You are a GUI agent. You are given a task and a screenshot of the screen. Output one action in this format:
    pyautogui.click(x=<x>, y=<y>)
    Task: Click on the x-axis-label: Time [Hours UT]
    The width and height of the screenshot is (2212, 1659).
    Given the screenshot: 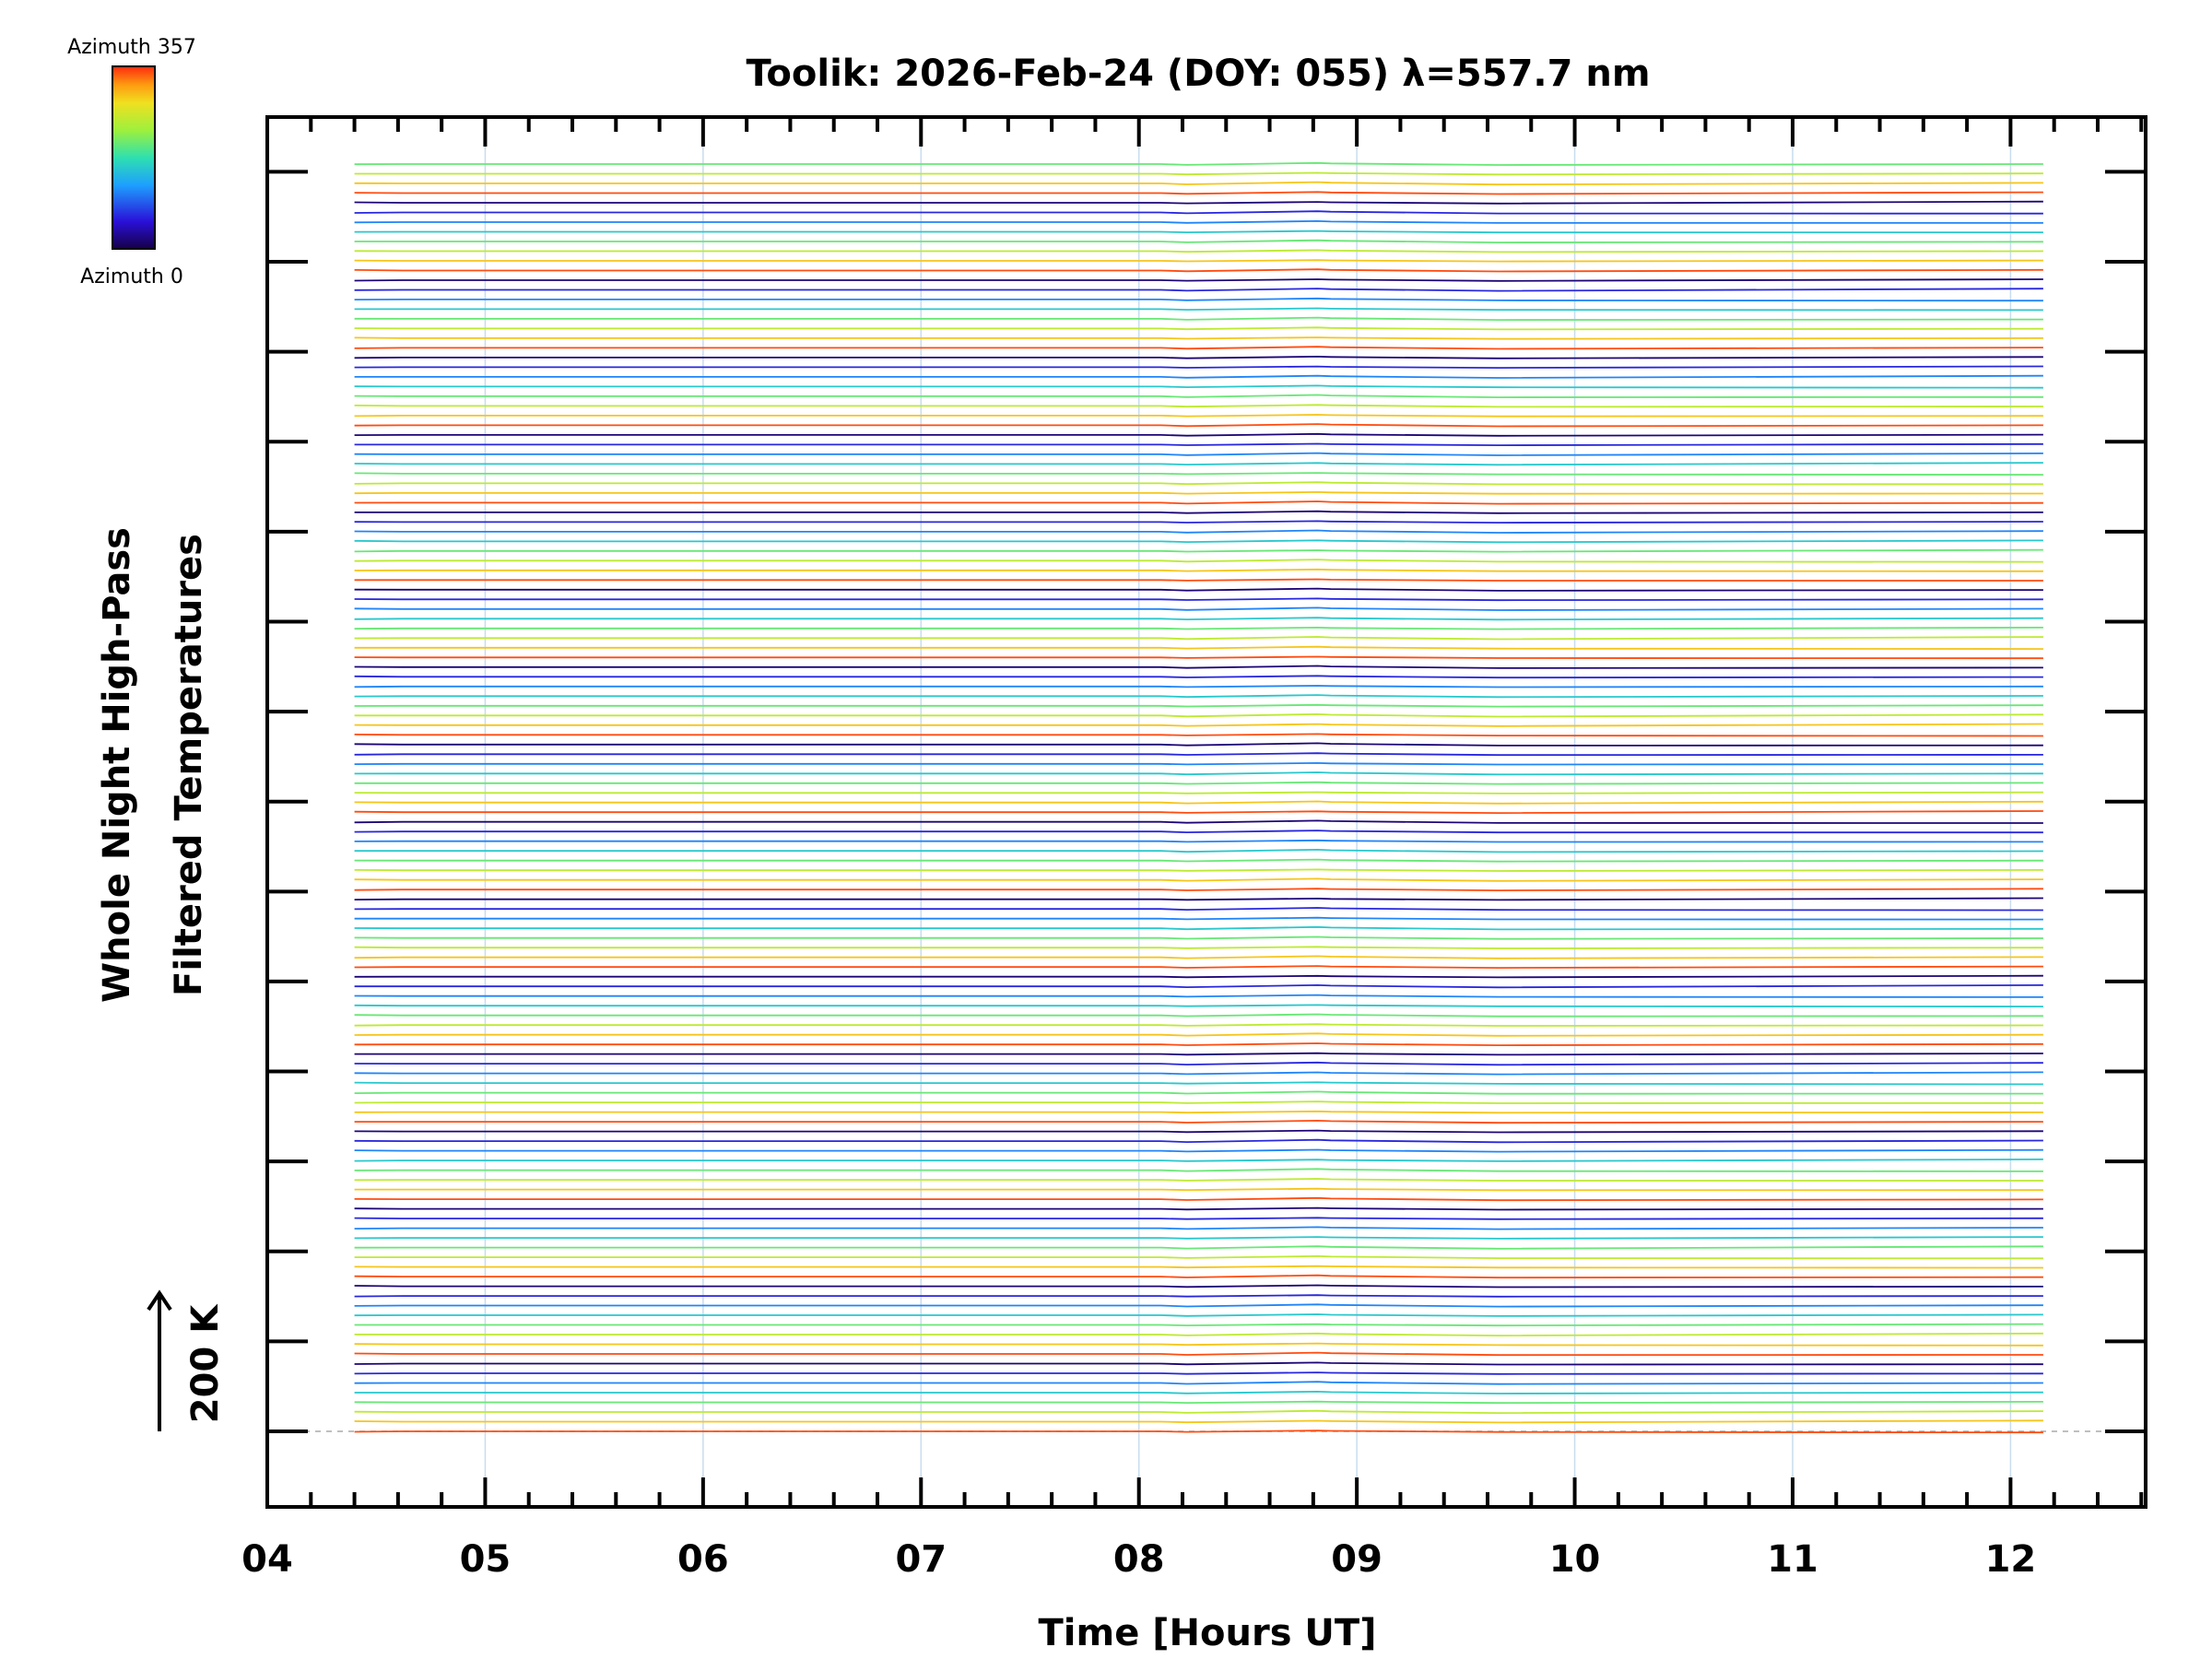 What is the action you would take?
    pyautogui.click(x=1208, y=1633)
    